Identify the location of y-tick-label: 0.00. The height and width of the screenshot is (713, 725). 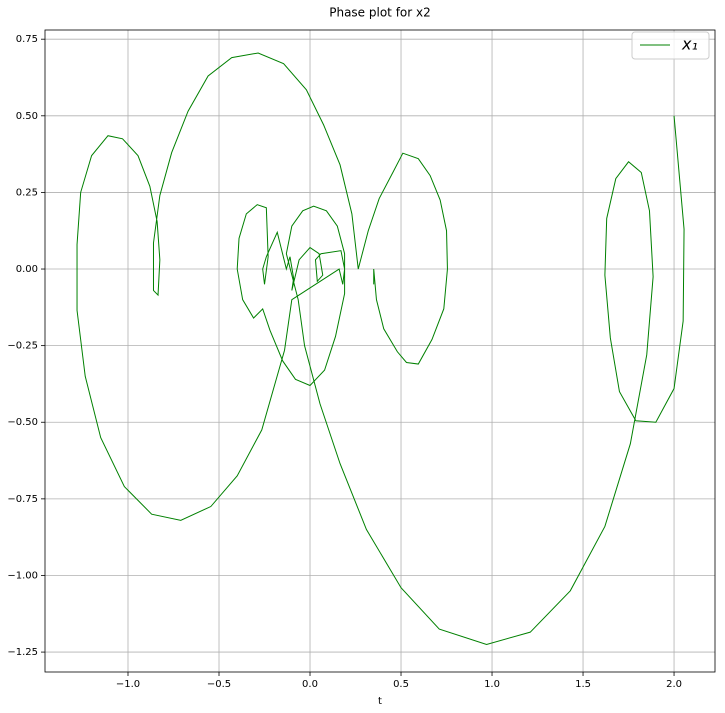
(27, 269).